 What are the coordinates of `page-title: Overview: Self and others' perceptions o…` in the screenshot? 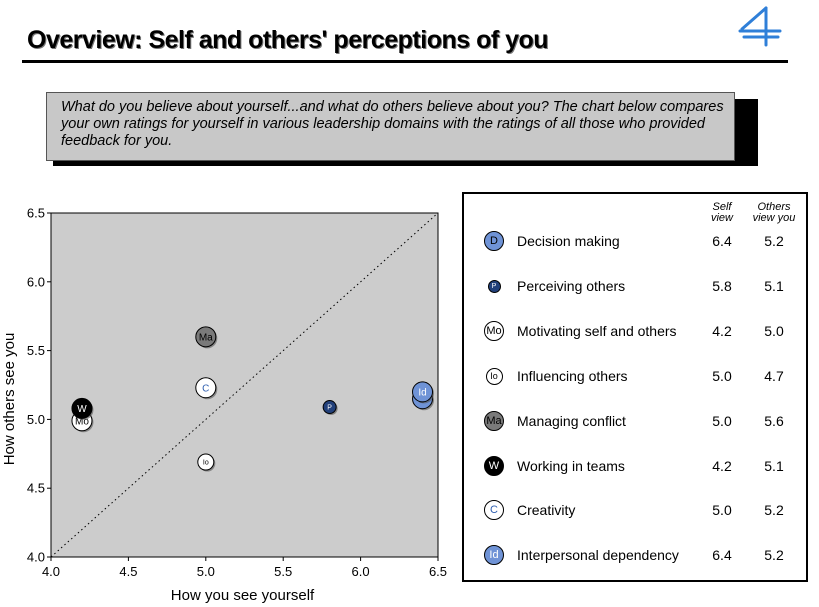 It's located at (288, 40).